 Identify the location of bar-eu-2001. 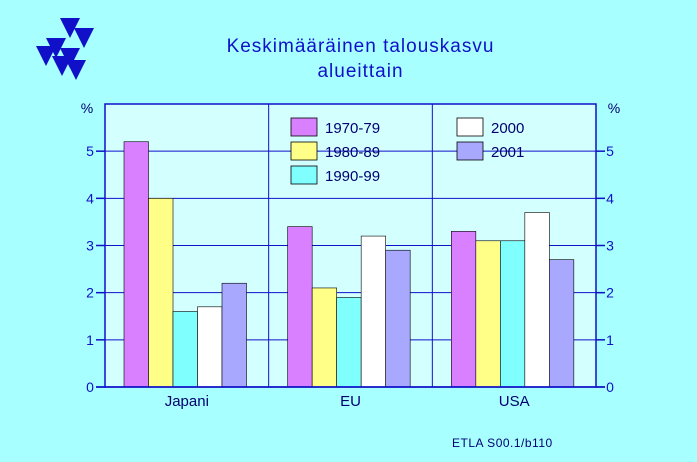
(398, 318).